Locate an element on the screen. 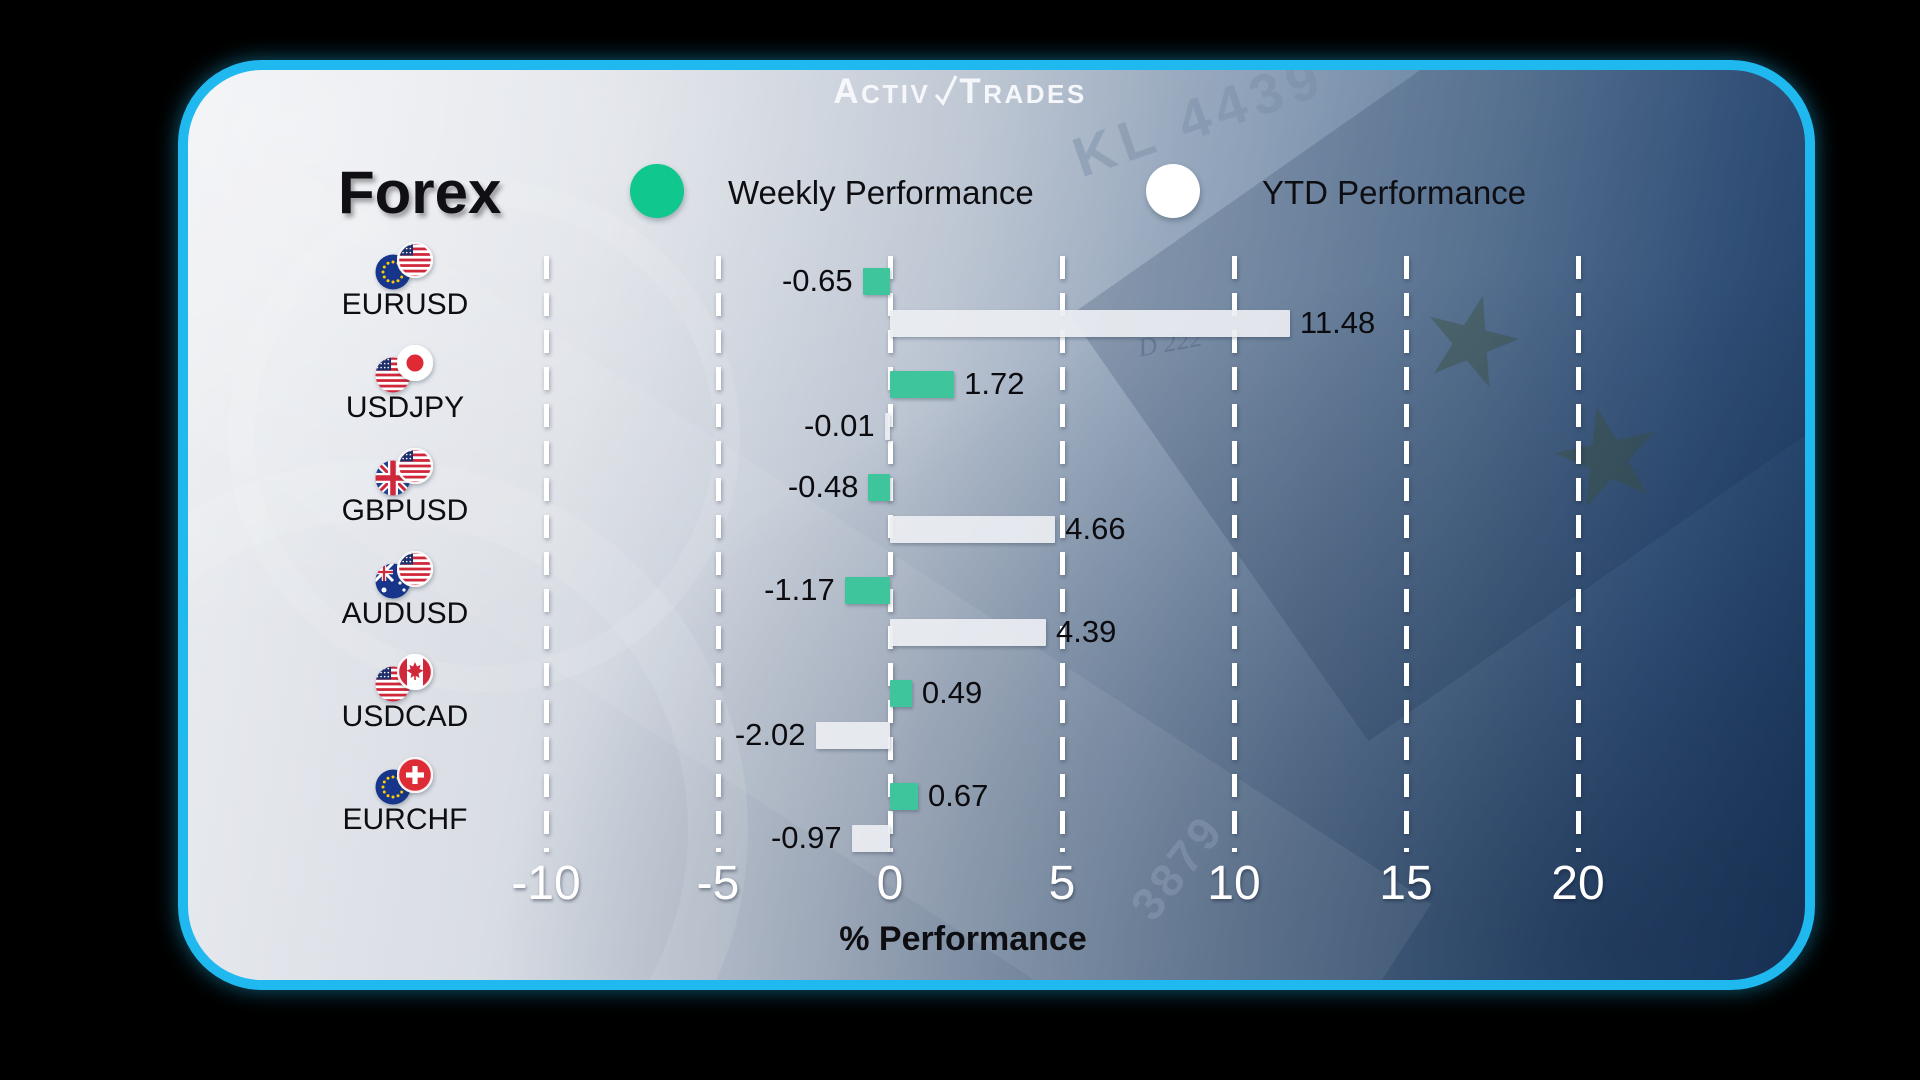 The width and height of the screenshot is (1920, 1080). axis-tick-label: -5 is located at coordinates (718, 883).